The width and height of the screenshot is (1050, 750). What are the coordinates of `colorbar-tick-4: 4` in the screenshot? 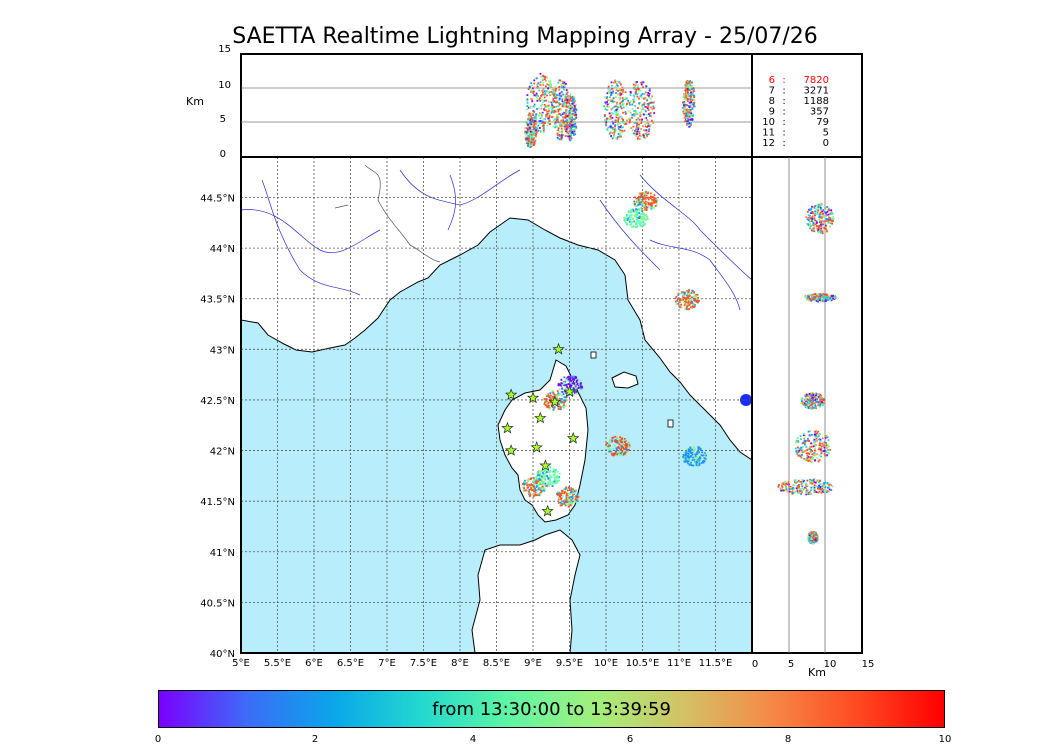 It's located at (473, 739).